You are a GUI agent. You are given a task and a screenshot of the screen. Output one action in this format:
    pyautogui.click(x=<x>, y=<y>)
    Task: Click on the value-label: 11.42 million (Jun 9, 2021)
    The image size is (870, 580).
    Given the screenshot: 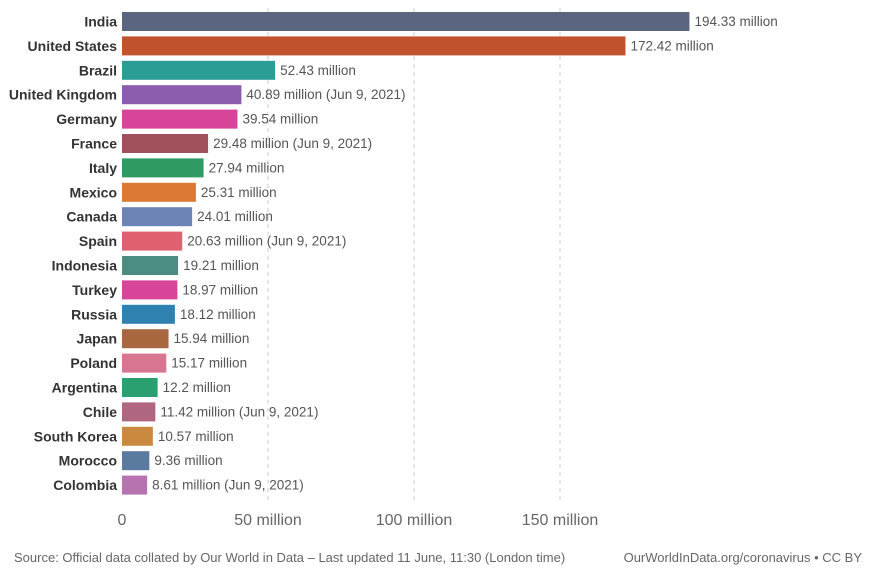 What is the action you would take?
    pyautogui.click(x=239, y=411)
    